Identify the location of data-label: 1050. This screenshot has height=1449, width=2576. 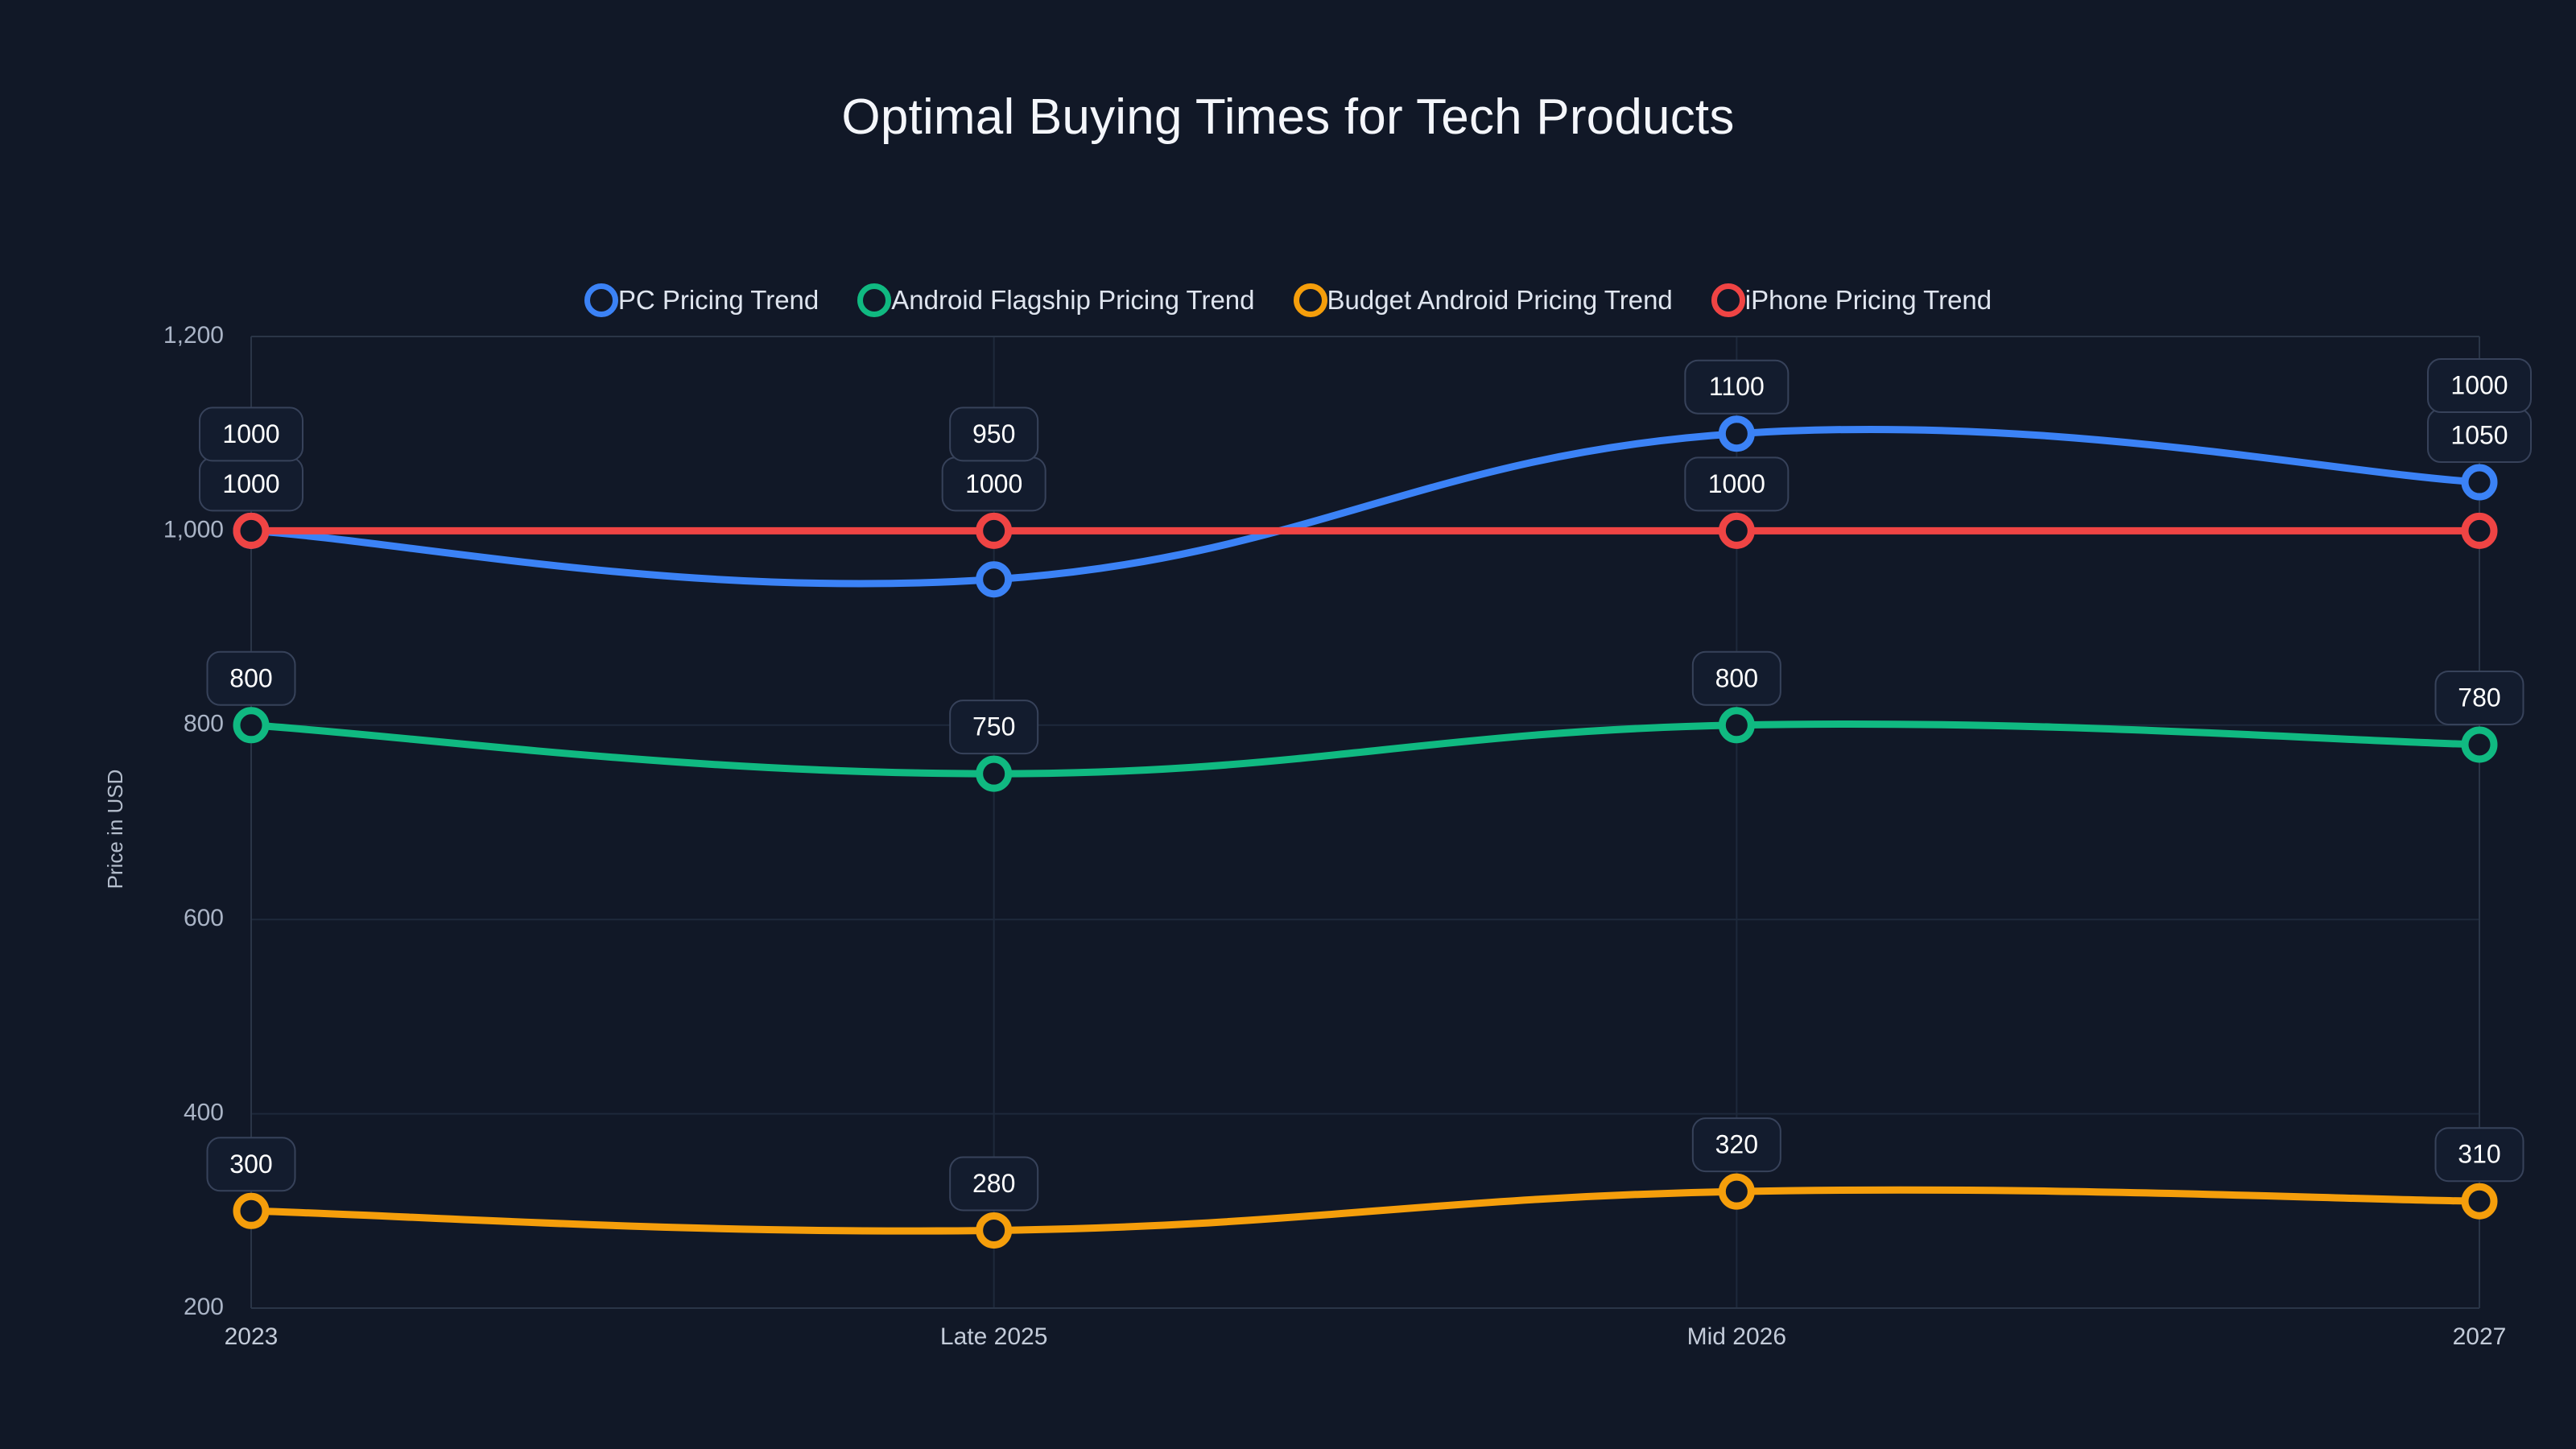
(2479, 436).